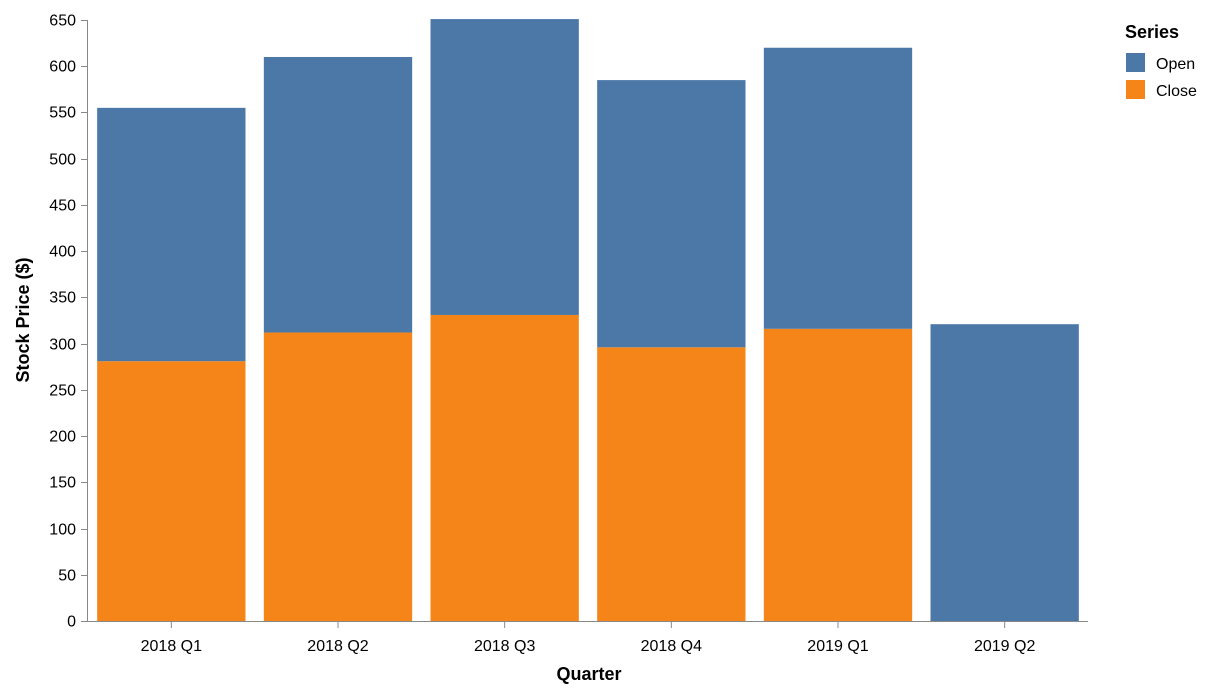 The image size is (1218, 699). Describe the element at coordinates (1135, 62) in the screenshot. I see `legend-swatch-open` at that location.